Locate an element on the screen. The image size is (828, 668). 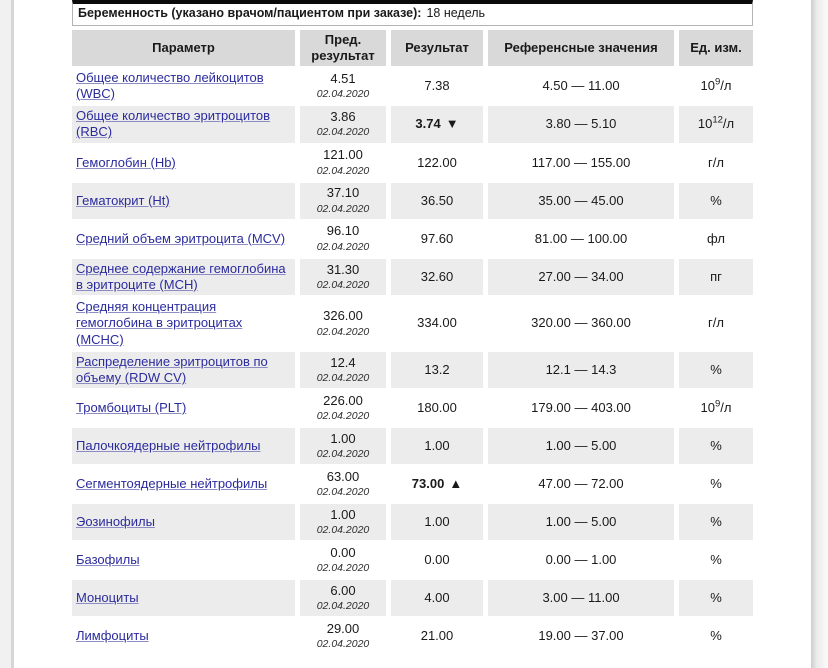
result-value: 4.00 is located at coordinates (436, 598).